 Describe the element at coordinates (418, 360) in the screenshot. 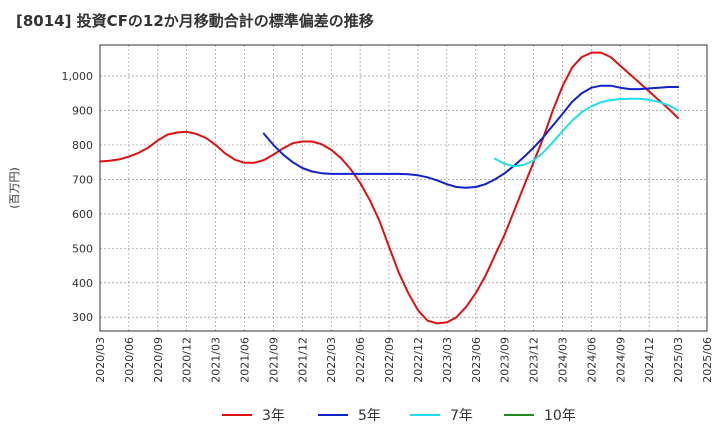

I see `x-tick-label: 2022/12` at that location.